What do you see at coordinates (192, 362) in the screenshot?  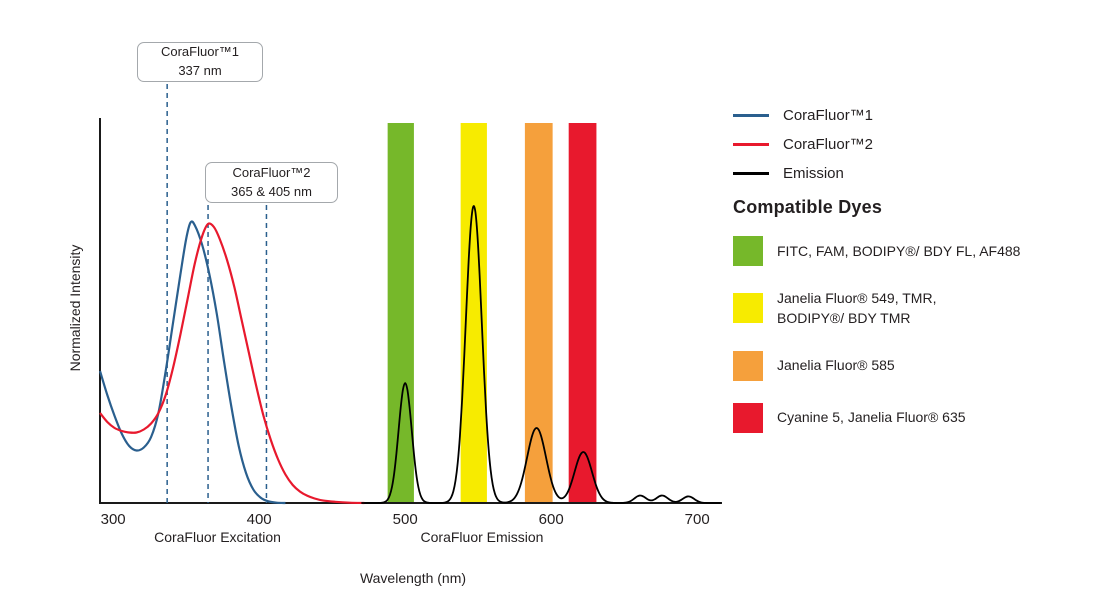 I see `series-corafluor1-excitation` at bounding box center [192, 362].